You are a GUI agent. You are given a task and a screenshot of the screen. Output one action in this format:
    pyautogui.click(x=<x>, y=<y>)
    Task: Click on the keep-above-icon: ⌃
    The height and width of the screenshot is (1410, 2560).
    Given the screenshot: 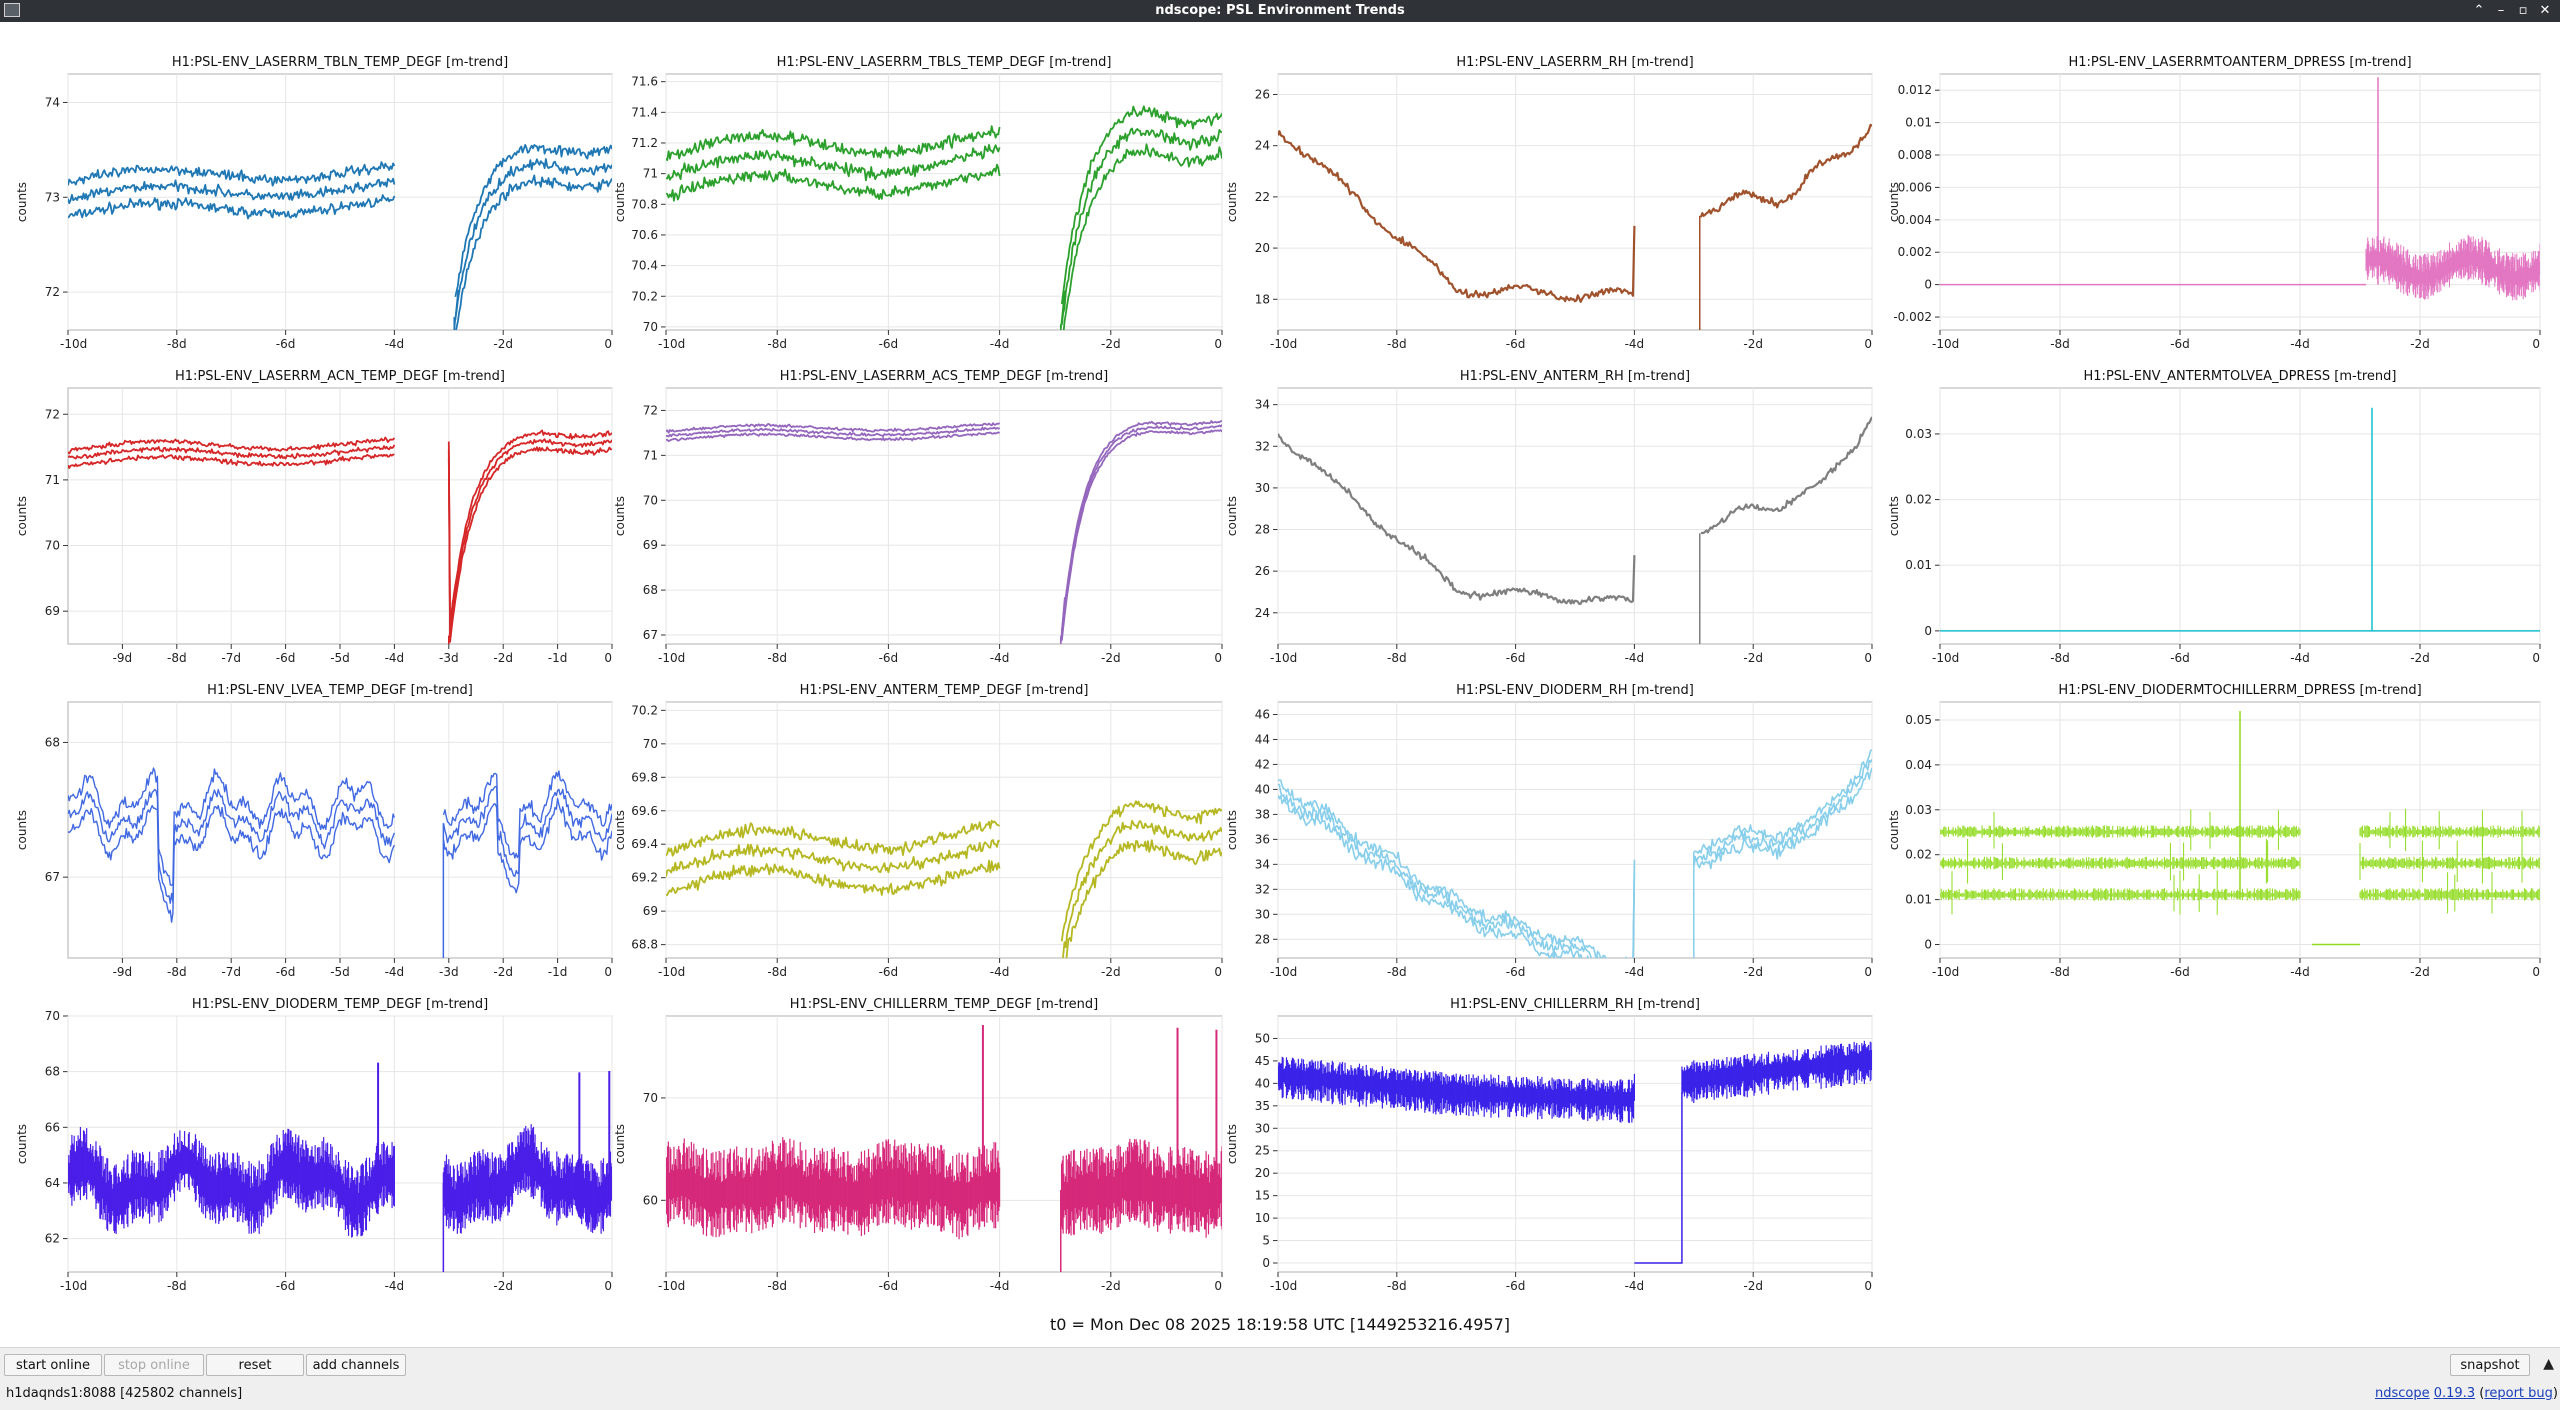 What is the action you would take?
    pyautogui.click(x=2479, y=10)
    